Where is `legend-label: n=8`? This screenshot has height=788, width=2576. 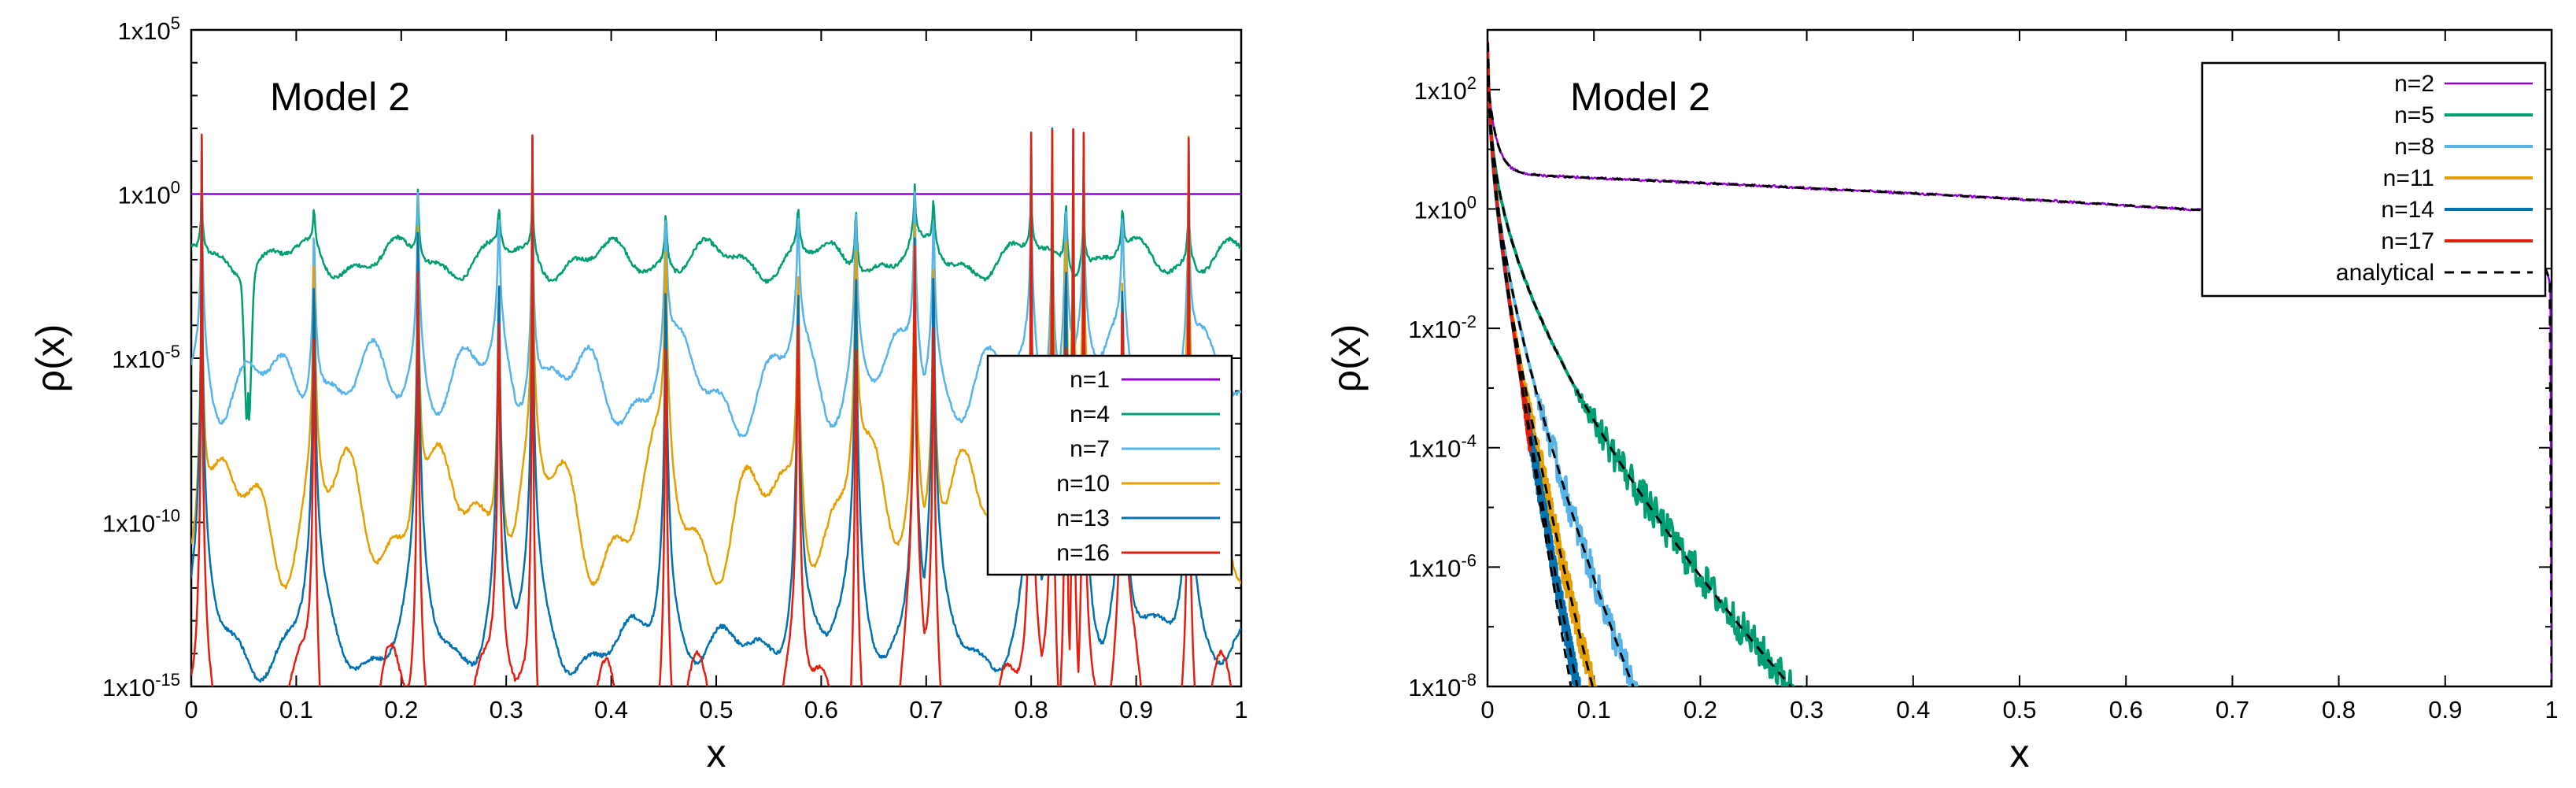 legend-label: n=8 is located at coordinates (2414, 147).